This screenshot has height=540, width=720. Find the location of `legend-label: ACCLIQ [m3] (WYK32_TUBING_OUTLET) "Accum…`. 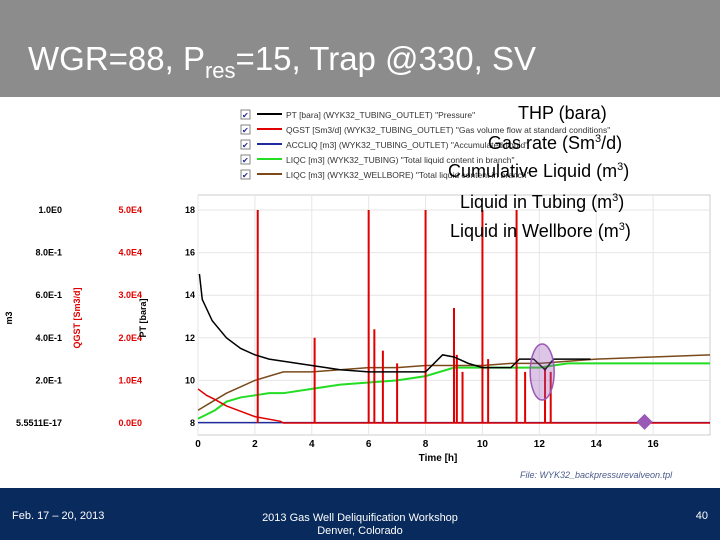

legend-label: ACCLIQ [m3] (WYK32_TUBING_OUTLET) "Accum… is located at coordinates (407, 145).